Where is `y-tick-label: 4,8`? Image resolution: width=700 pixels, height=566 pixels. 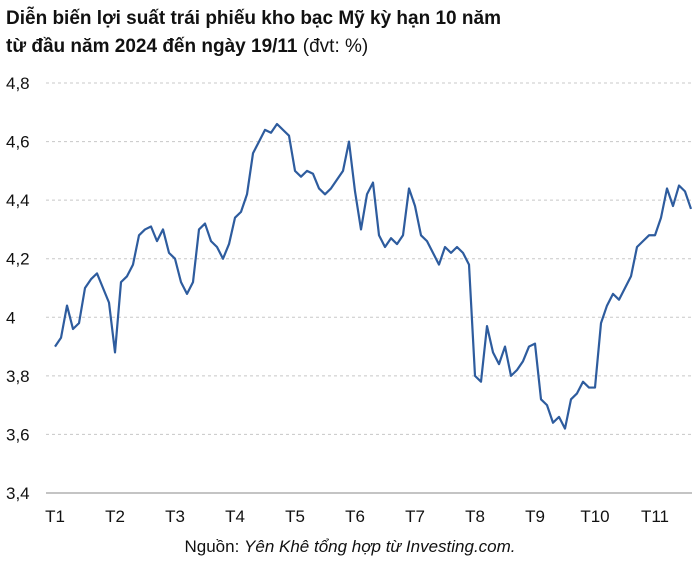
y-tick-label: 4,8 is located at coordinates (18, 83).